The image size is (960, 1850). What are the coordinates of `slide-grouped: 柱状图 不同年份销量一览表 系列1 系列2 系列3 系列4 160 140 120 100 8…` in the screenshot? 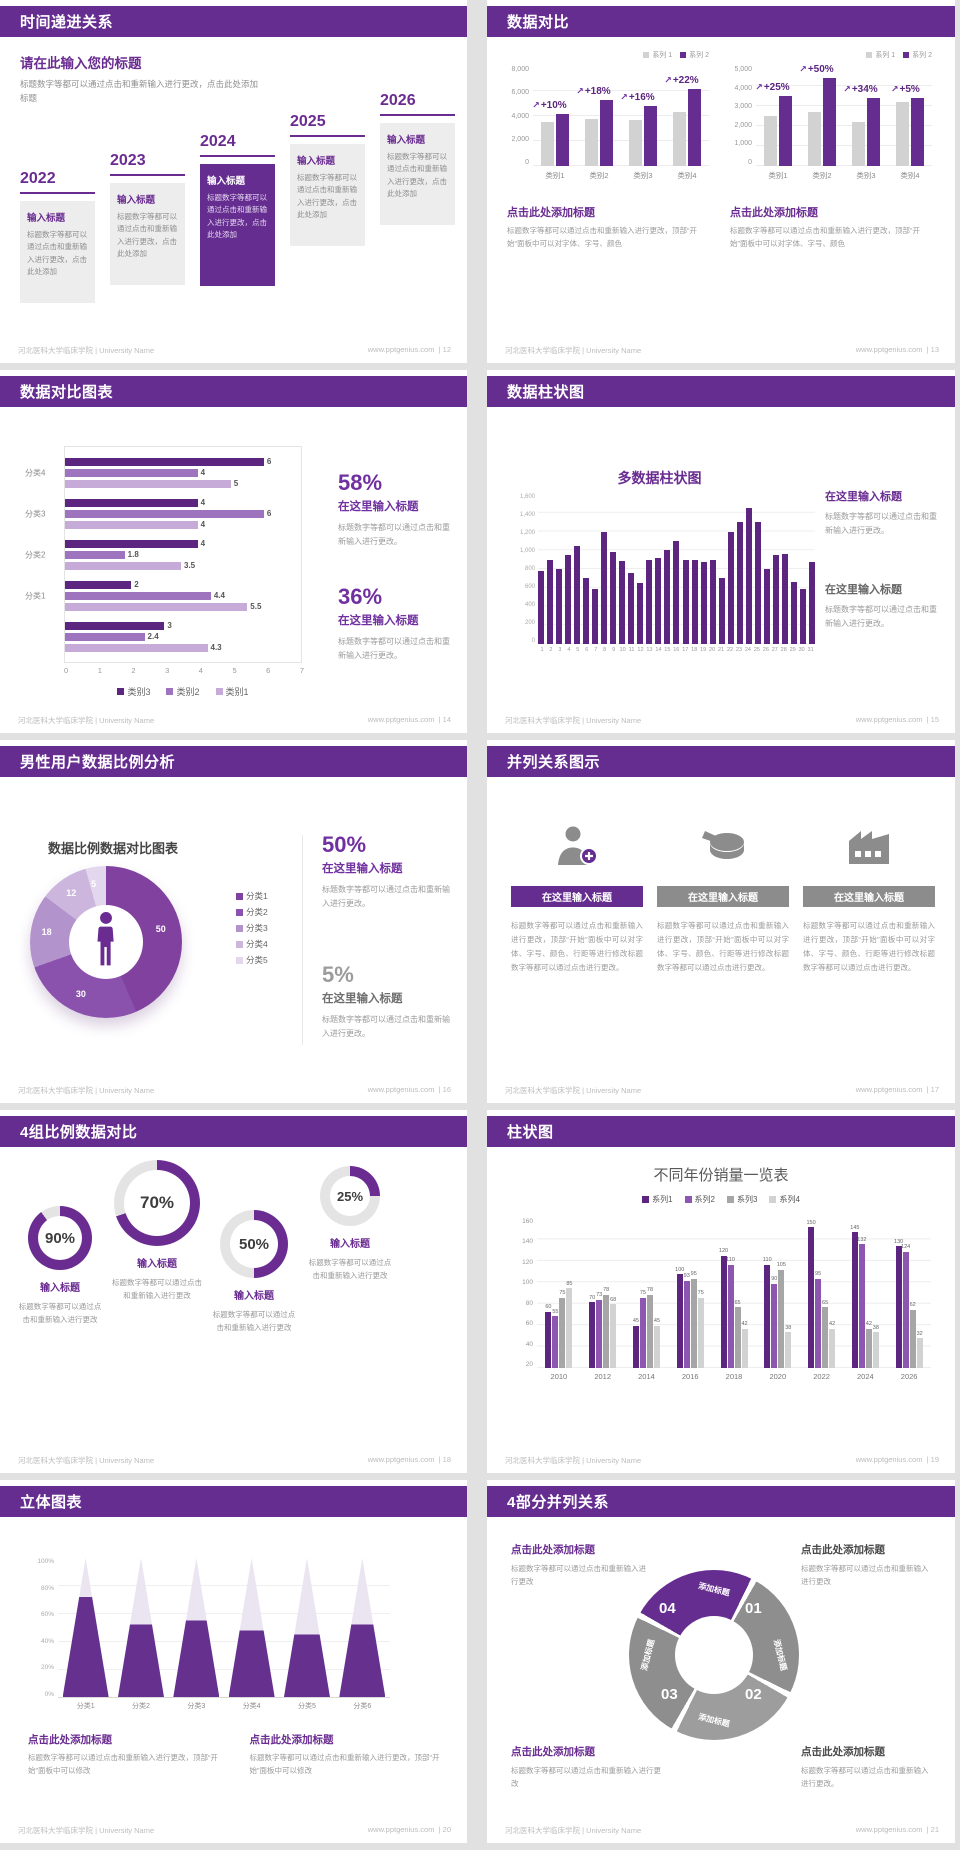 It's located at (721, 1291).